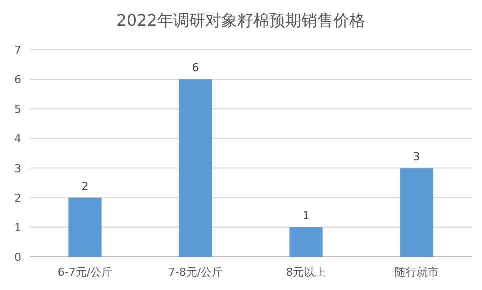 This screenshot has height=290, width=482. I want to click on data-label: 6, so click(196, 68).